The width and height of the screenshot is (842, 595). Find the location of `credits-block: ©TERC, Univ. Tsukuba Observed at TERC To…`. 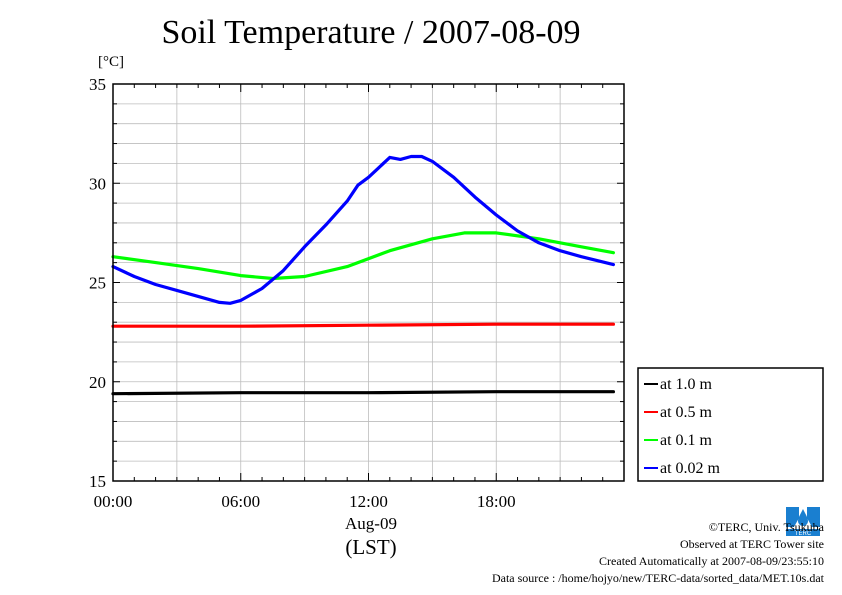

credits-block: ©TERC, Univ. Tsukuba Observed at TERC To… is located at coordinates (658, 553).